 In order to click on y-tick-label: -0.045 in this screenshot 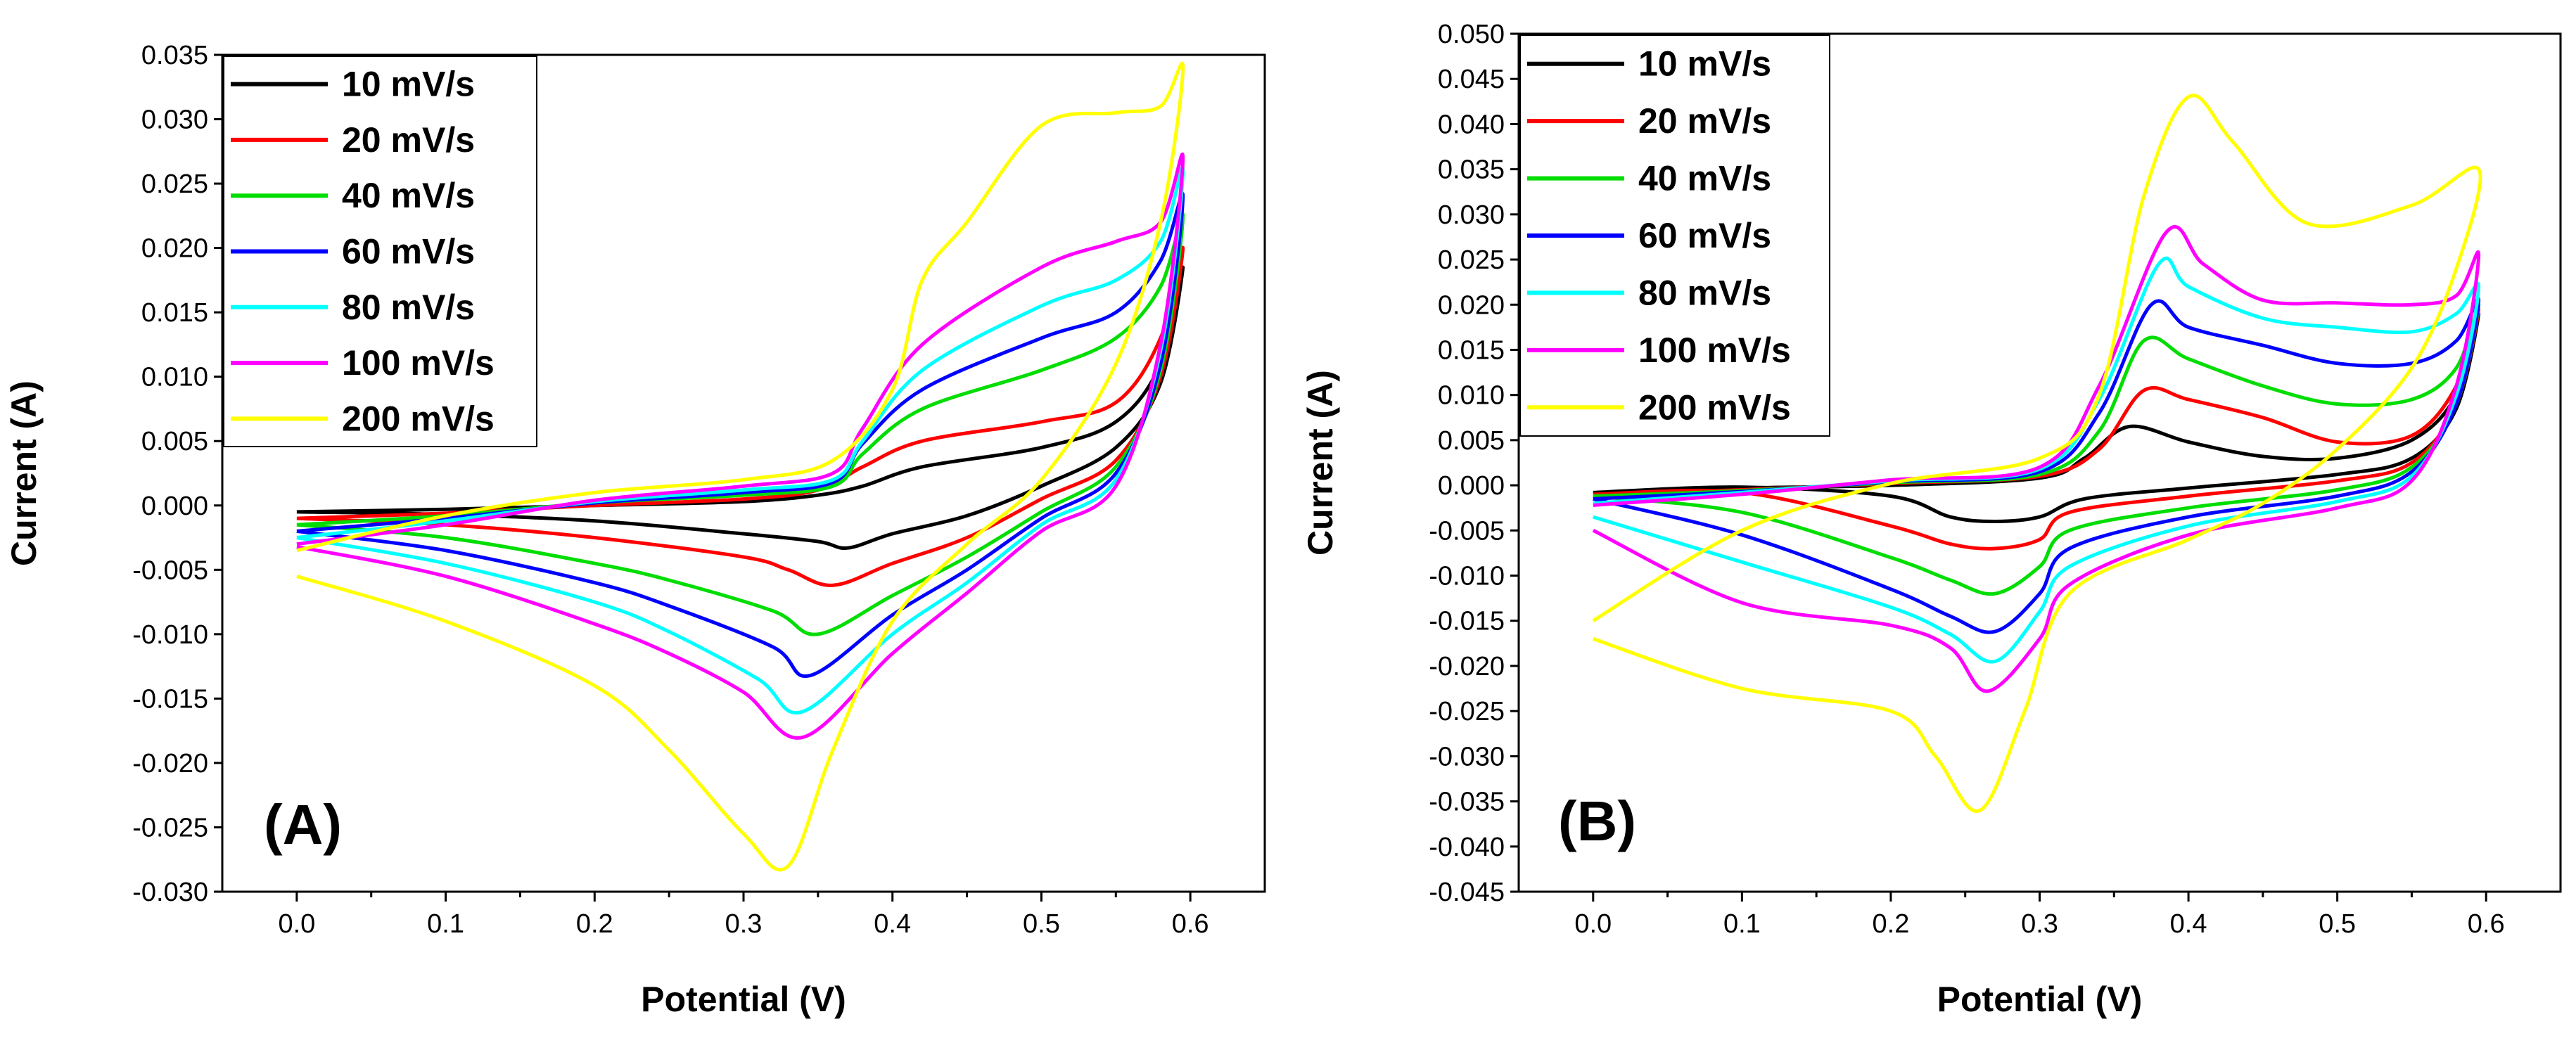, I will do `click(1467, 892)`.